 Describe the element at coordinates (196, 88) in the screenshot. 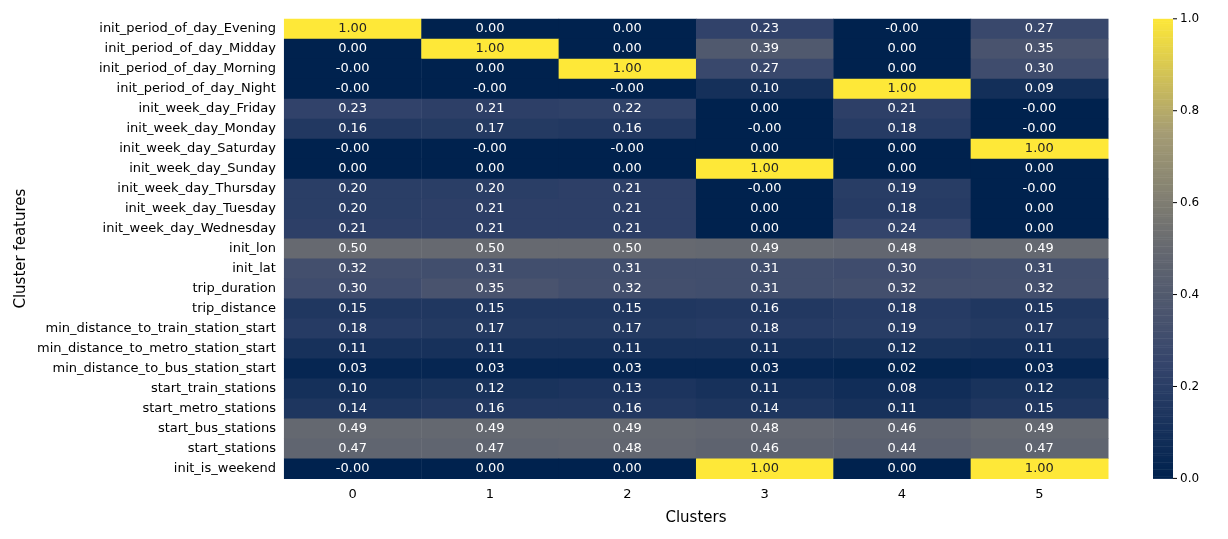

I see `y-tick-label: init_period_of_day_Night` at that location.